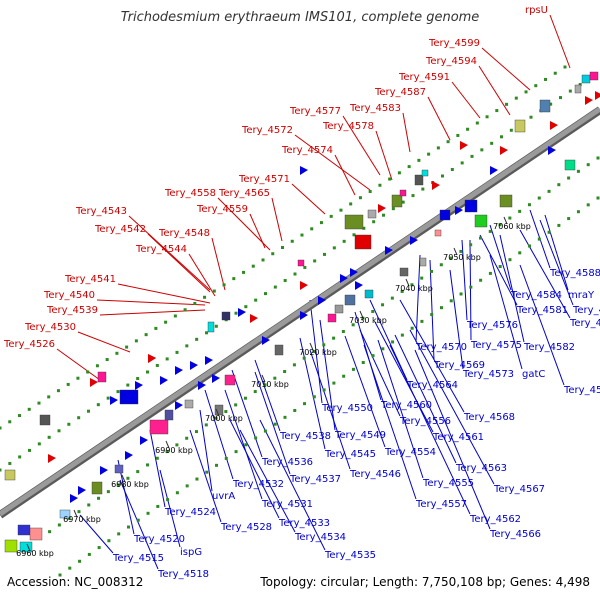  What do you see at coordinates (29, 344) in the screenshot?
I see `gene-label-forward: Tery_4526` at bounding box center [29, 344].